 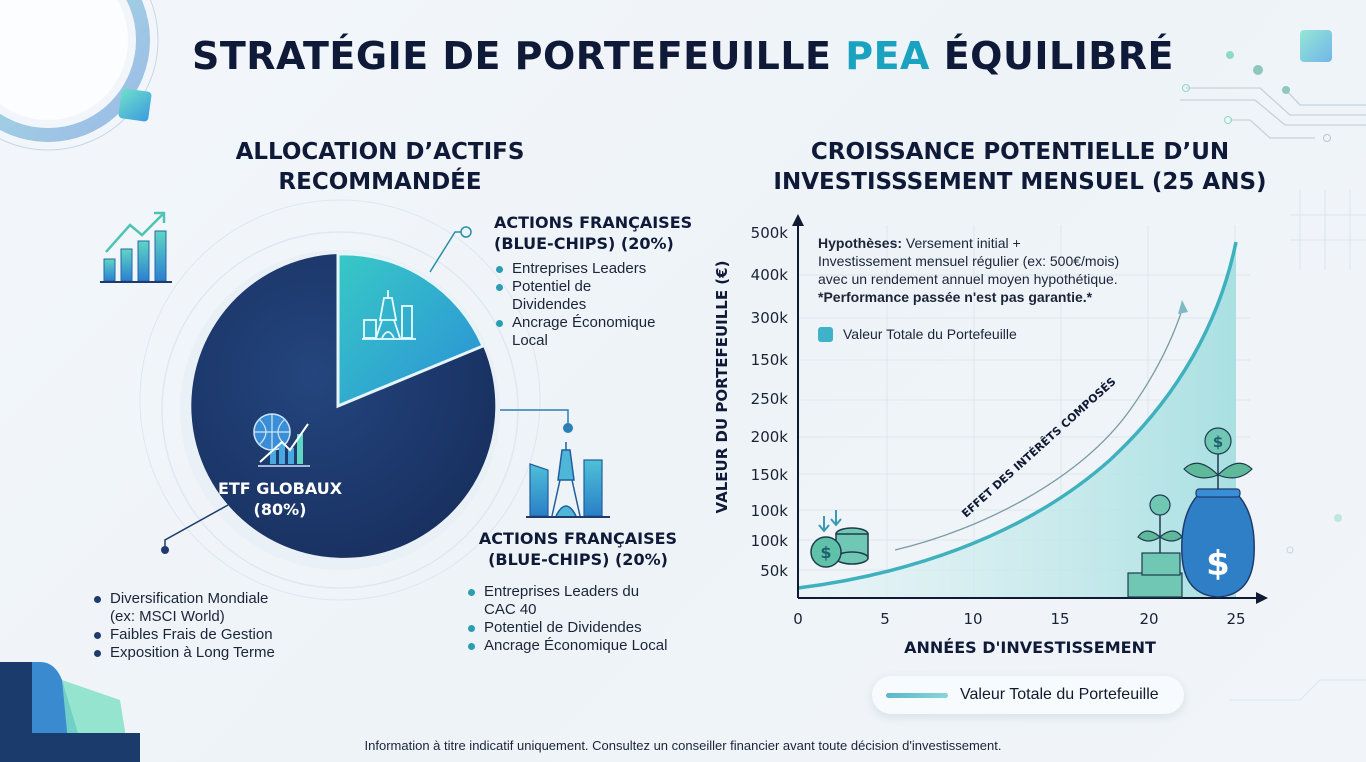 What do you see at coordinates (769, 275) in the screenshot?
I see `y-tick: 400k` at bounding box center [769, 275].